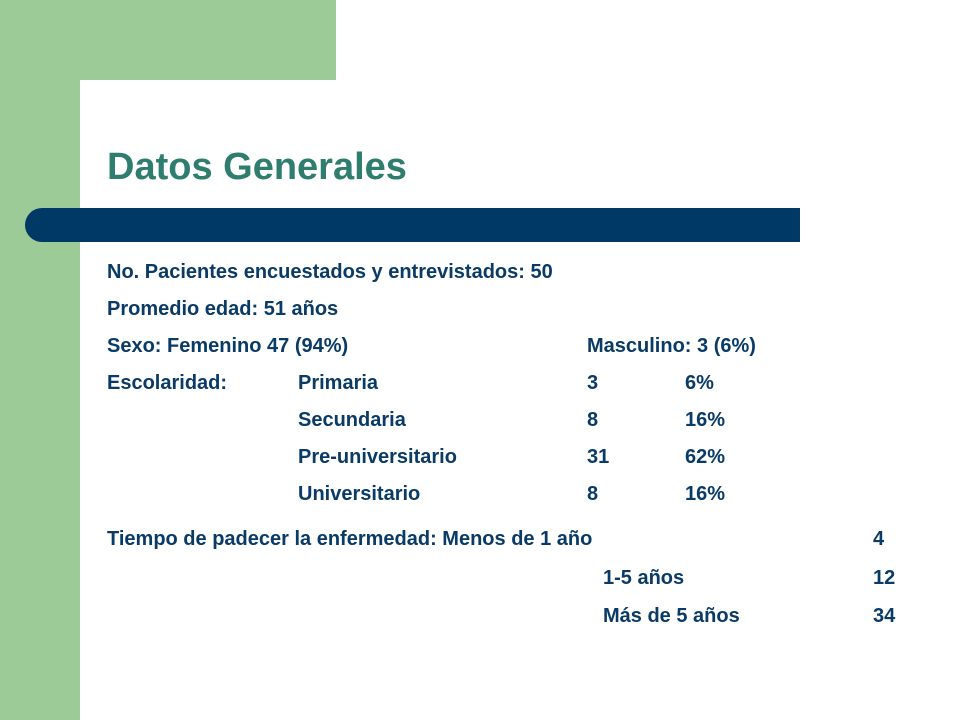 Image resolution: width=960 pixels, height=720 pixels. Describe the element at coordinates (359, 494) in the screenshot. I see `escolaridad-nivel: Universitario` at that location.